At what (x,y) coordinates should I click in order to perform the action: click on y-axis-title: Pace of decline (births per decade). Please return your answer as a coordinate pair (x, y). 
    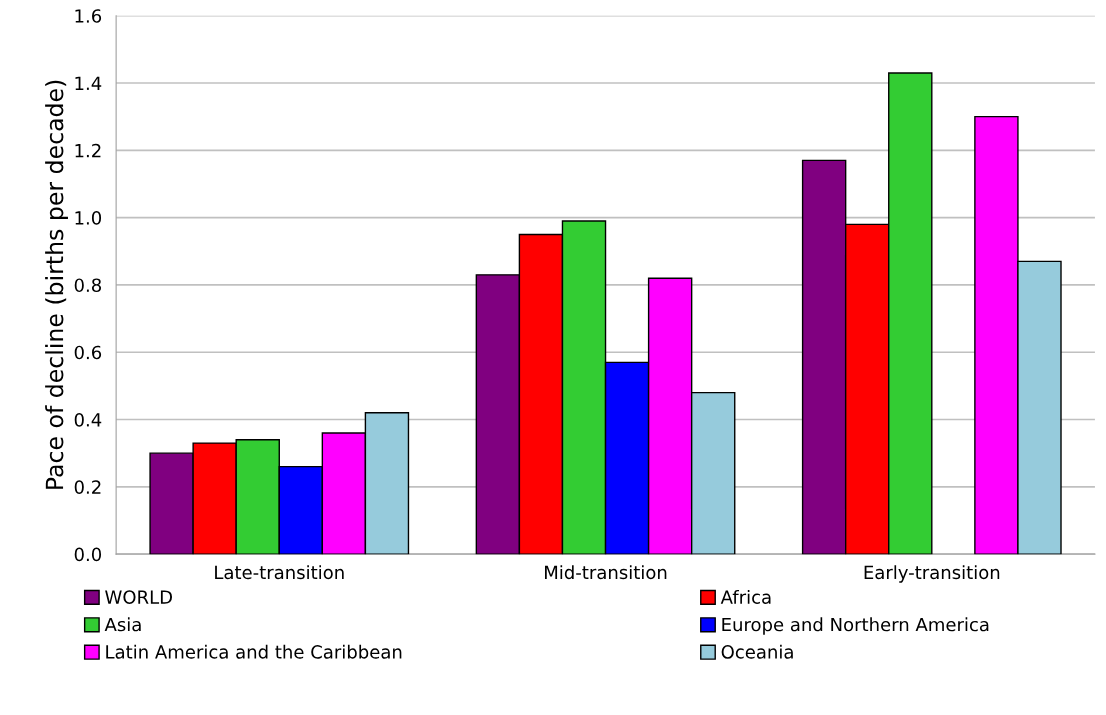
    Looking at the image, I should click on (56, 284).